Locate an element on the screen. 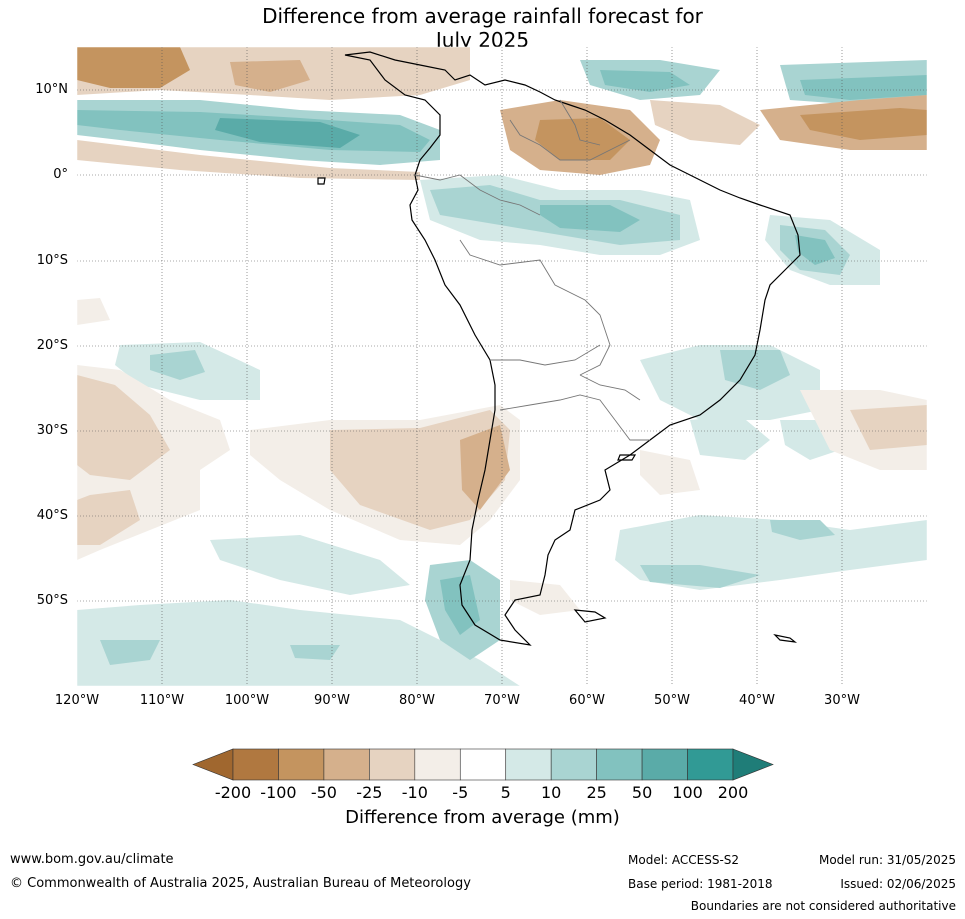 Image resolution: width=965 pixels, height=919 pixels. colorbar-tick-label: -50 is located at coordinates (323, 792).